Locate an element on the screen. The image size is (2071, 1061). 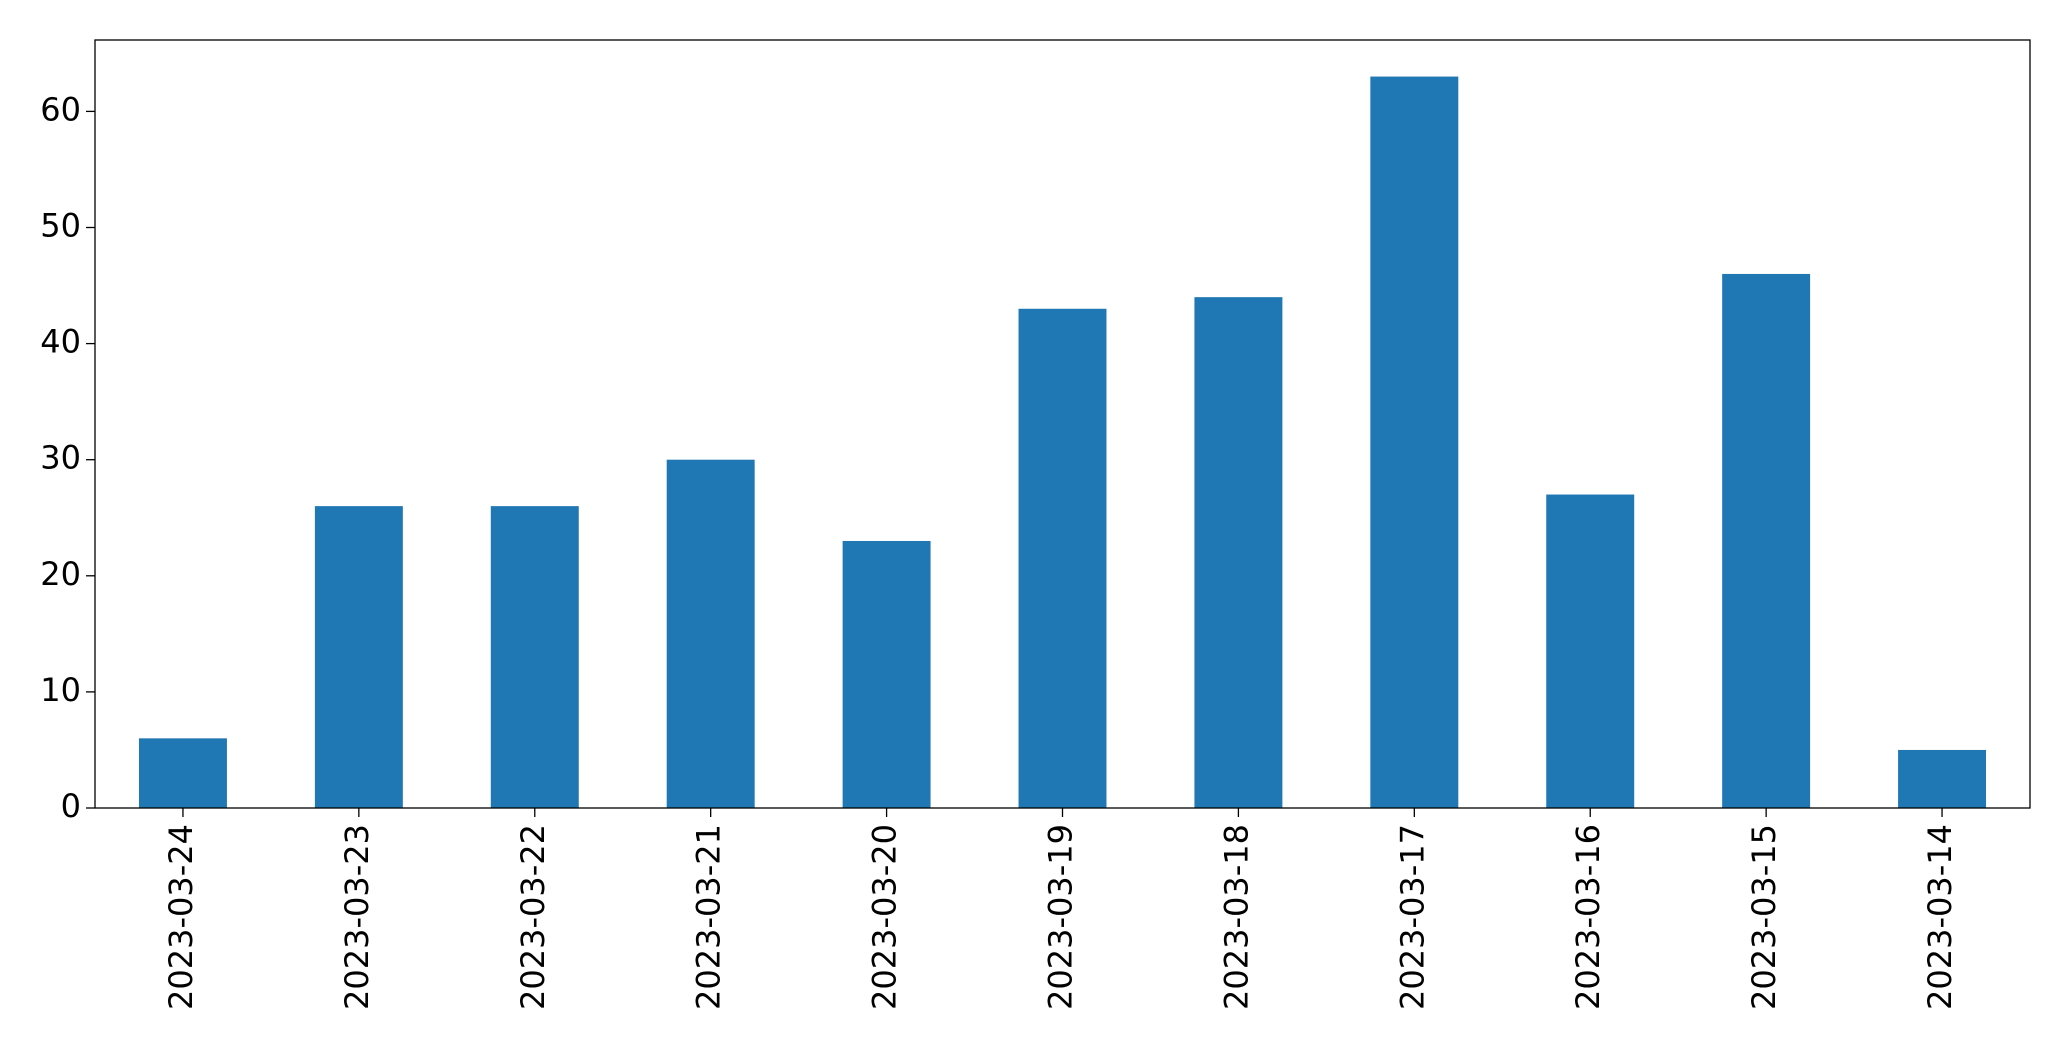
y-tick-label: 40 is located at coordinates (60, 342).